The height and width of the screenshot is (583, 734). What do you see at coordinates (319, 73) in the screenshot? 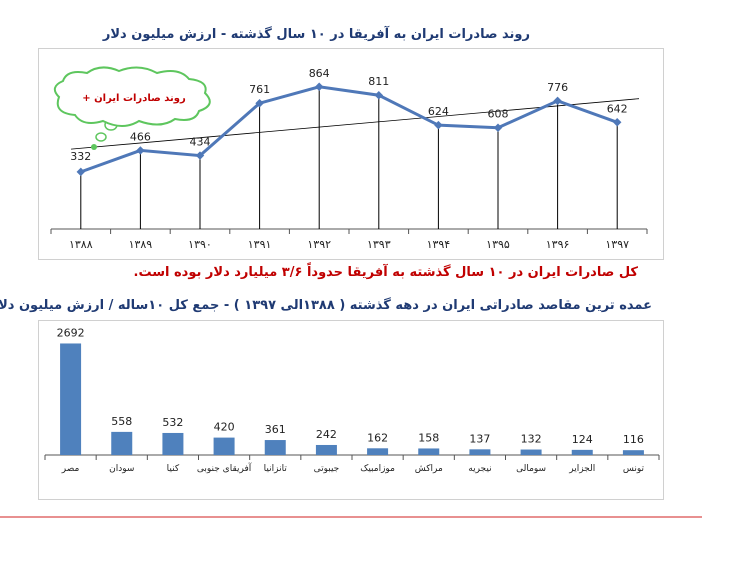
I see `data-label: 864` at bounding box center [319, 73].